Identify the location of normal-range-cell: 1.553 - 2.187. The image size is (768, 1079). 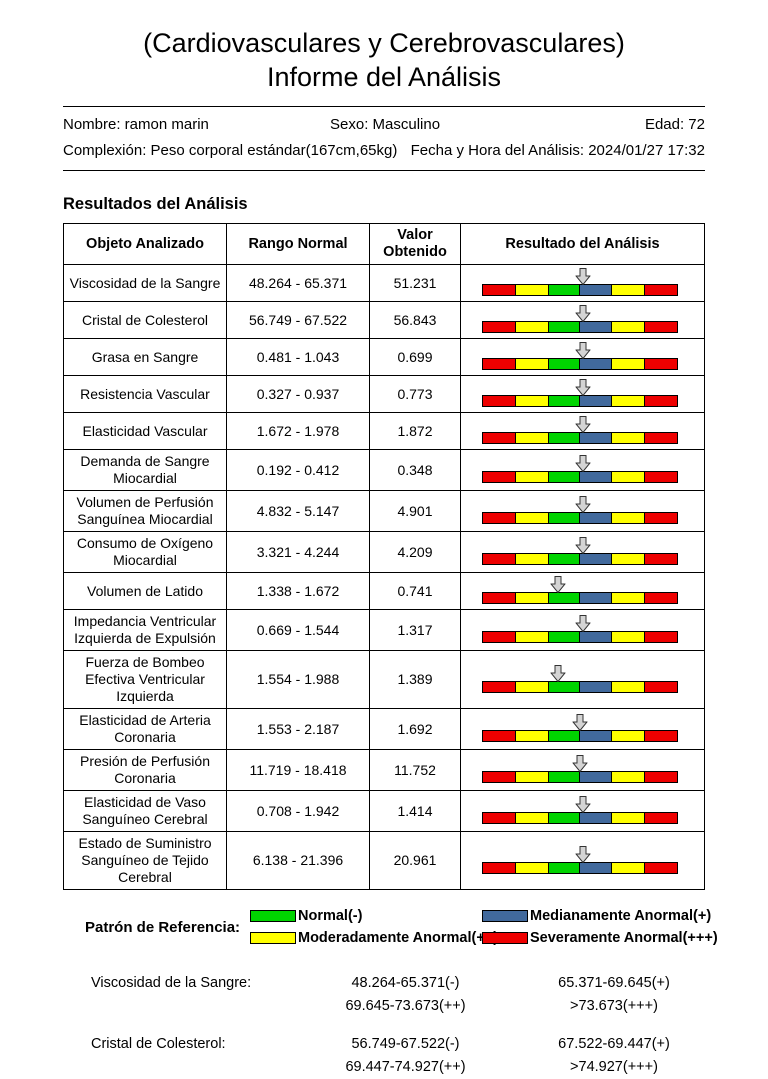
(298, 729).